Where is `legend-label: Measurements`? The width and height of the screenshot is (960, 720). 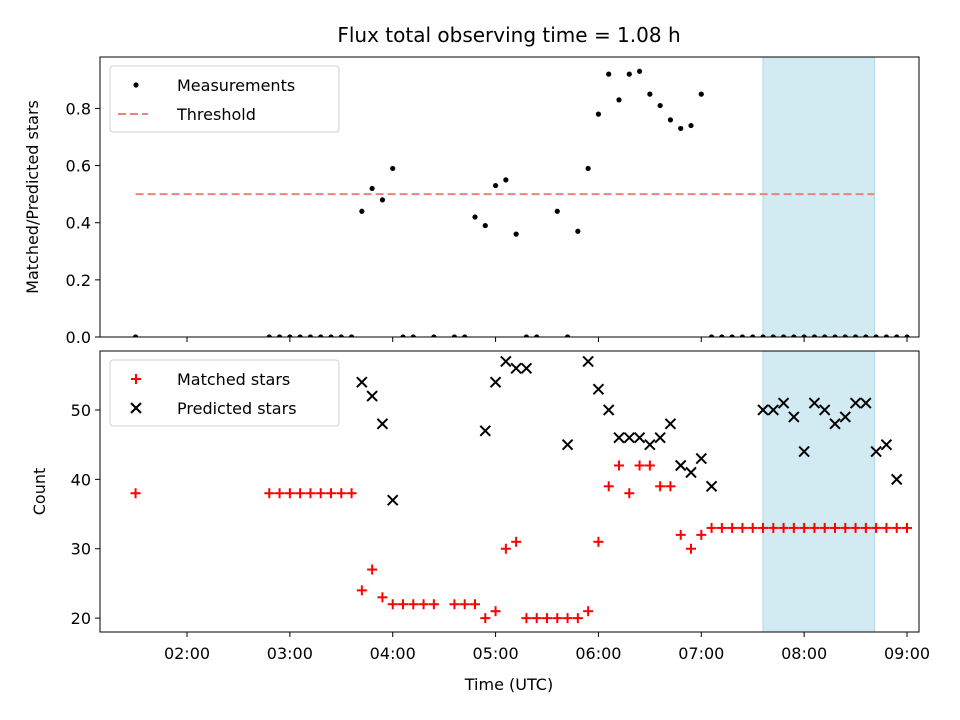 legend-label: Measurements is located at coordinates (236, 85).